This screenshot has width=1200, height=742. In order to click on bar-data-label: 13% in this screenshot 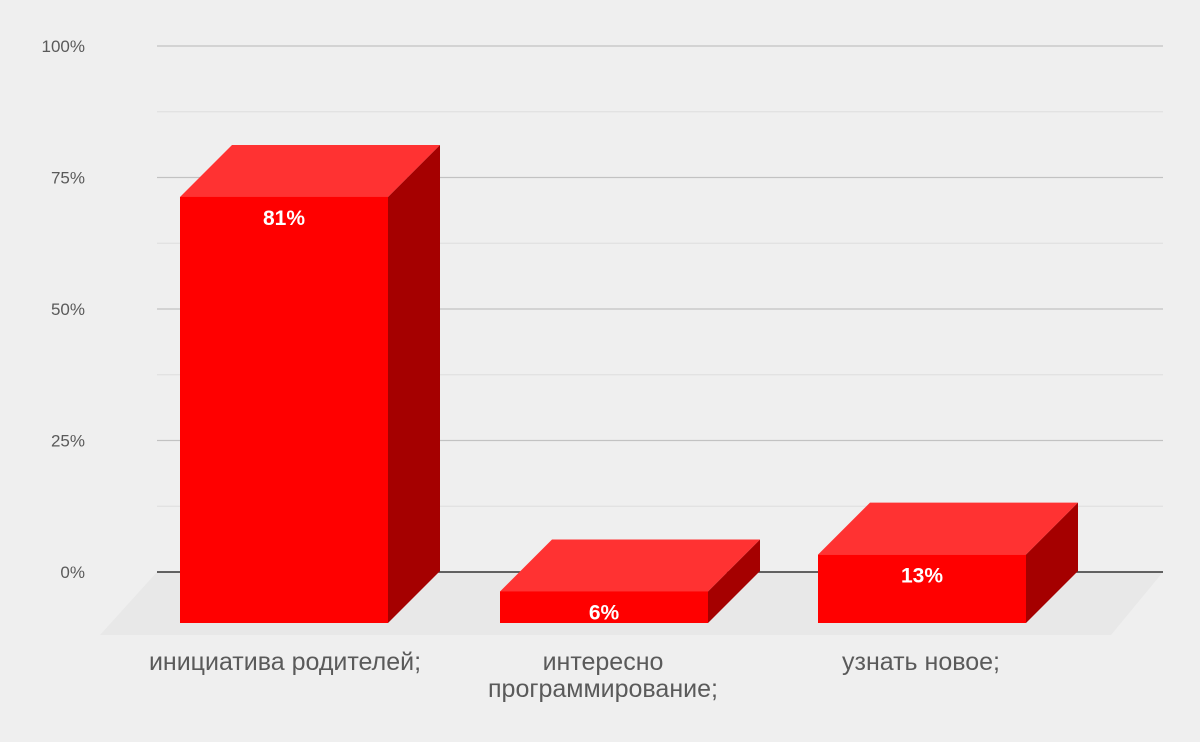, I will do `click(922, 576)`.